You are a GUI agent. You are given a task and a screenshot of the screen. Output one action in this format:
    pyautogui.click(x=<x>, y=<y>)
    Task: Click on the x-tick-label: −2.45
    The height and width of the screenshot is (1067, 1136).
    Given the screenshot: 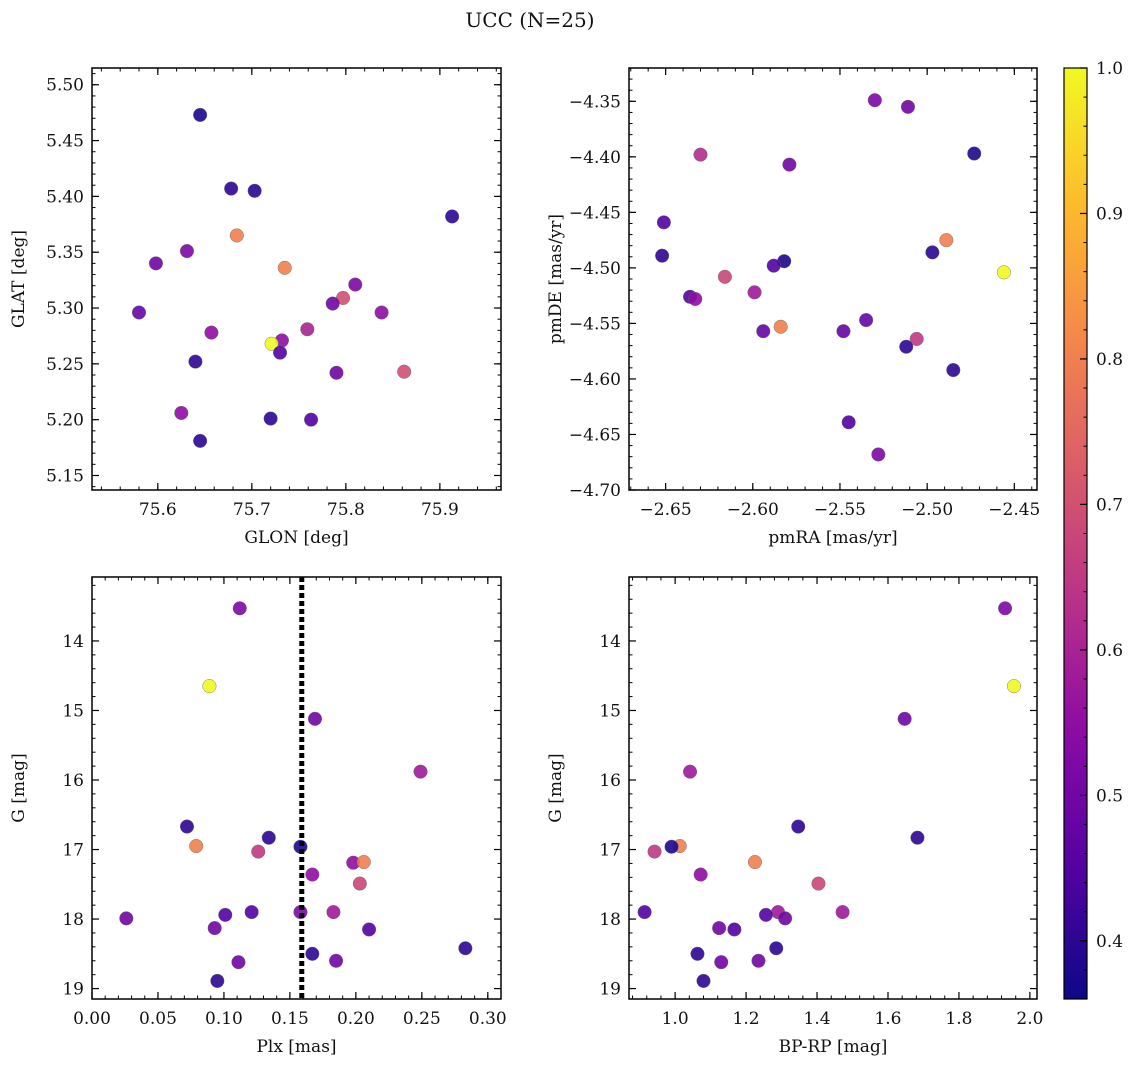 What is the action you would take?
    pyautogui.click(x=1014, y=510)
    